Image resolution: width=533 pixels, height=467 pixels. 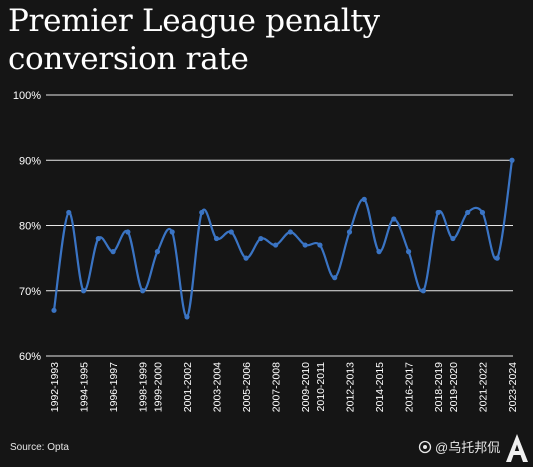 What do you see at coordinates (30, 357) in the screenshot?
I see `y-tick-label: 60%` at bounding box center [30, 357].